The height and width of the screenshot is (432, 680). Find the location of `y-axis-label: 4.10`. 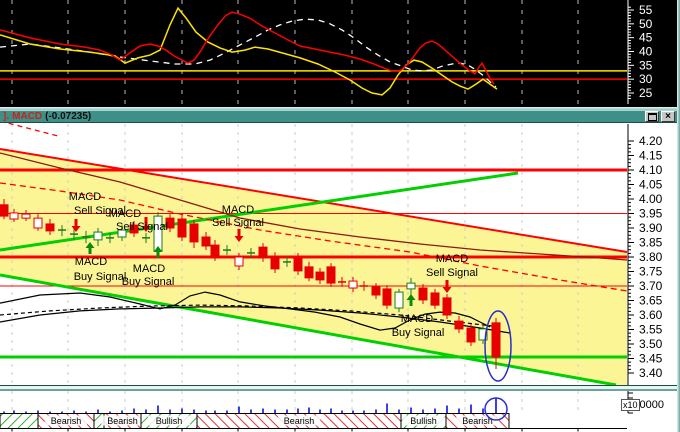

y-axis-label: 4.10 is located at coordinates (651, 170).